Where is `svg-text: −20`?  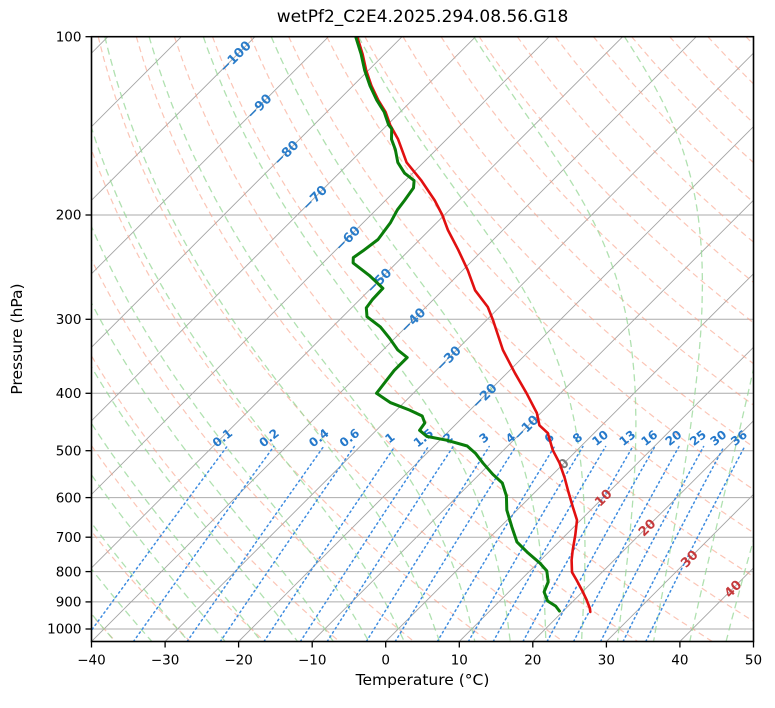 svg-text: −20 is located at coordinates (238, 661).